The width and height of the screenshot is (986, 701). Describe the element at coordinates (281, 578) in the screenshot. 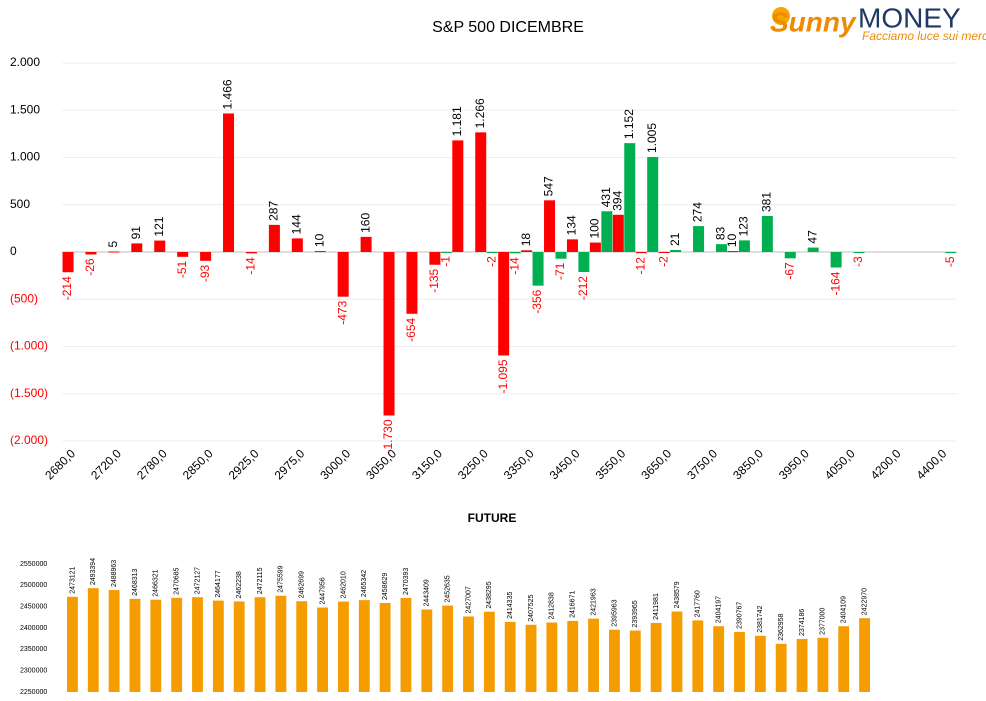

I see `data-label: 2475599` at that location.